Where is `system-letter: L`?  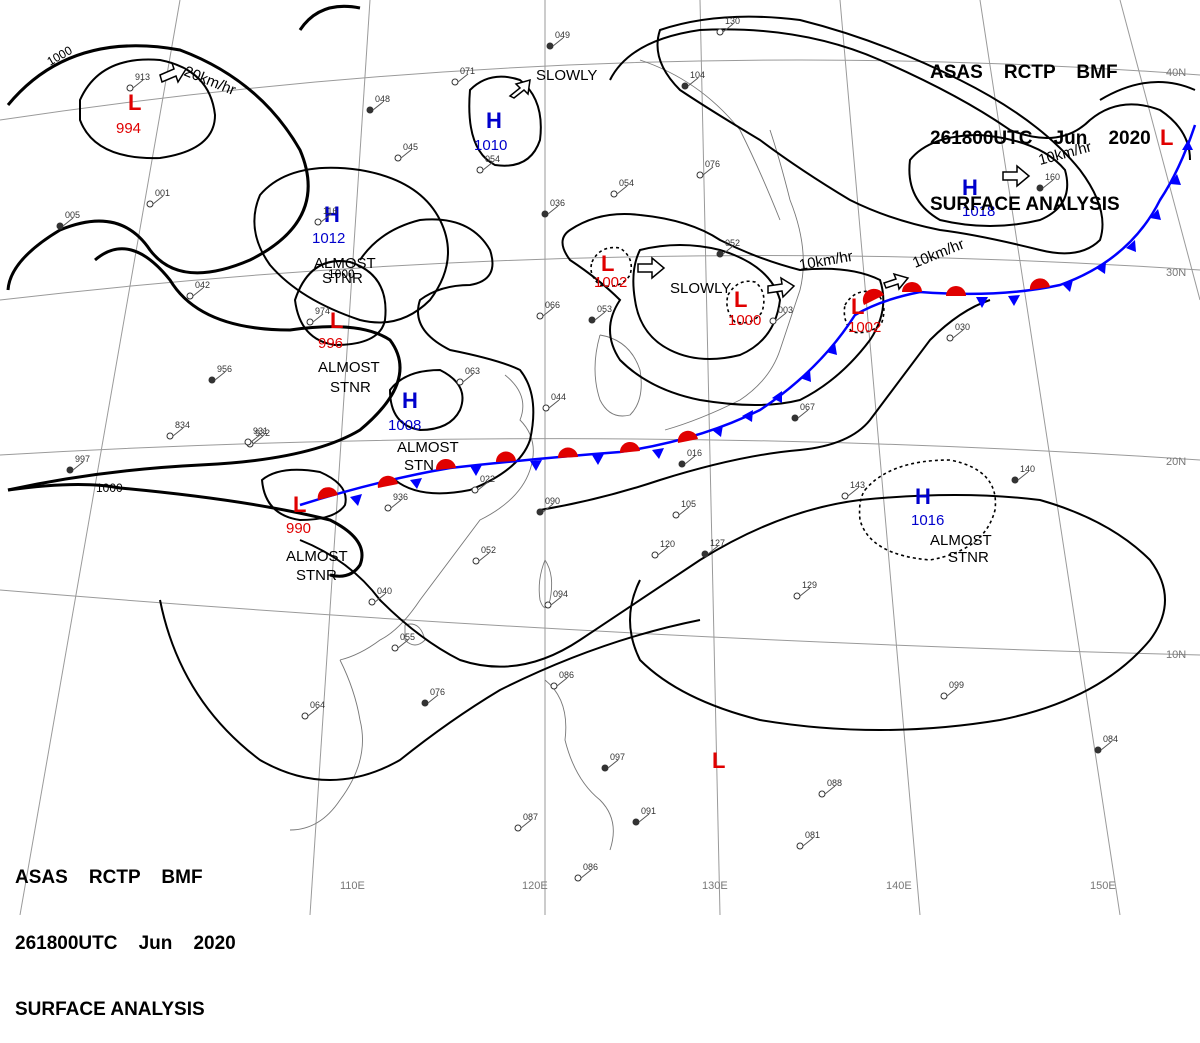
system-letter: L is located at coordinates (299, 504).